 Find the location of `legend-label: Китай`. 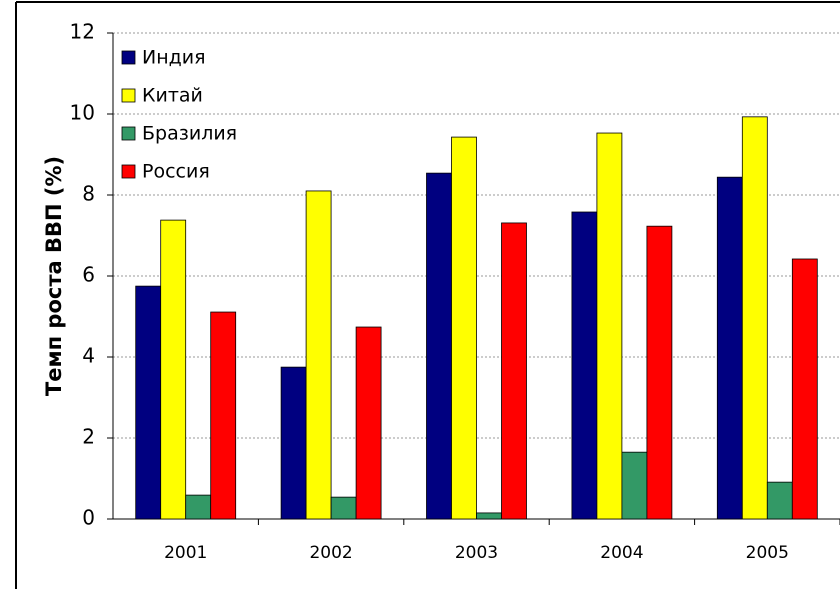

legend-label: Китай is located at coordinates (172, 96).